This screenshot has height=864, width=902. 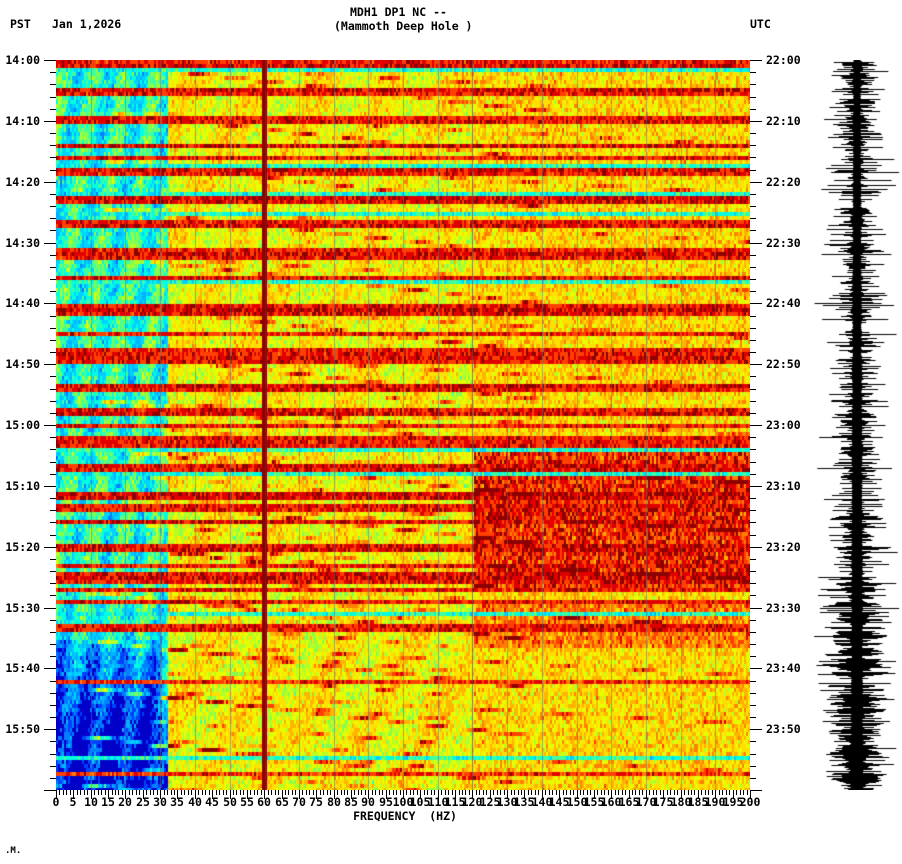 What do you see at coordinates (386, 802) in the screenshot?
I see `frequency-label: 95` at bounding box center [386, 802].